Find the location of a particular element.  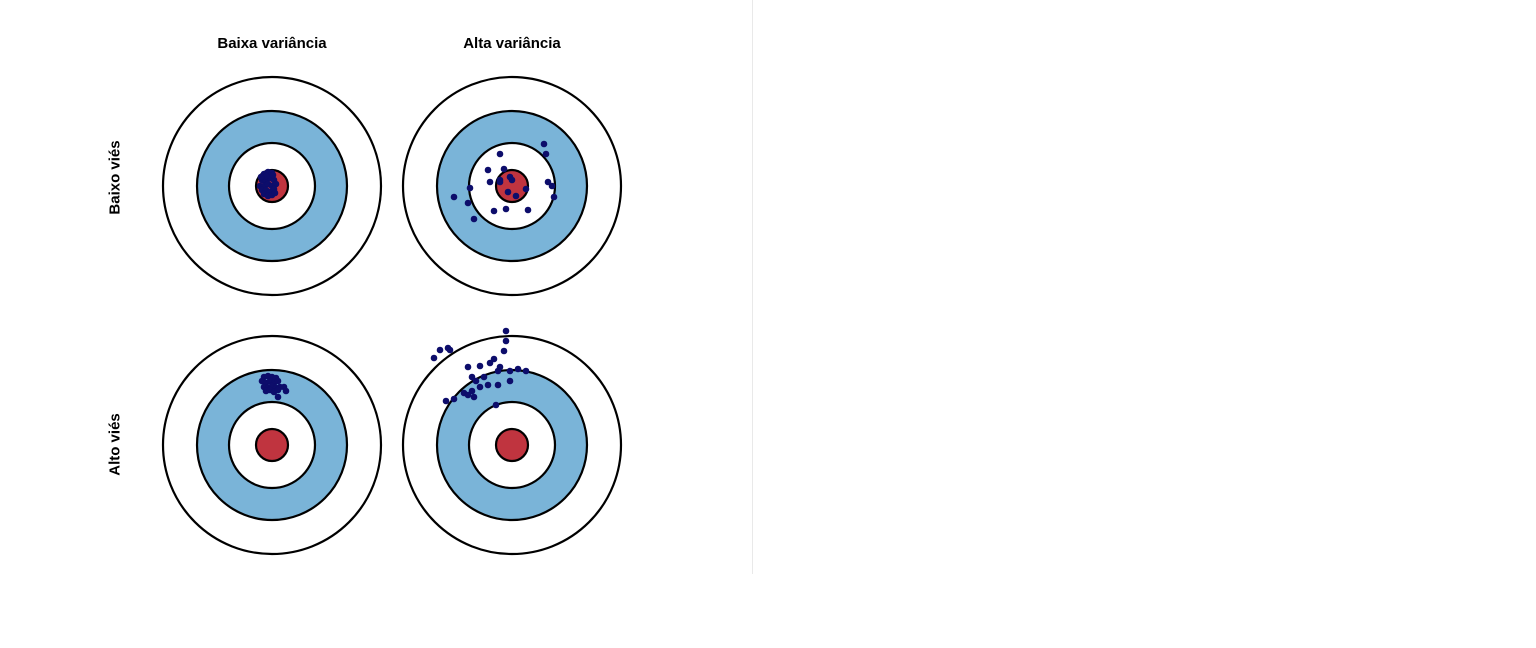

target-high-bias-high-variance is located at coordinates (512, 441).